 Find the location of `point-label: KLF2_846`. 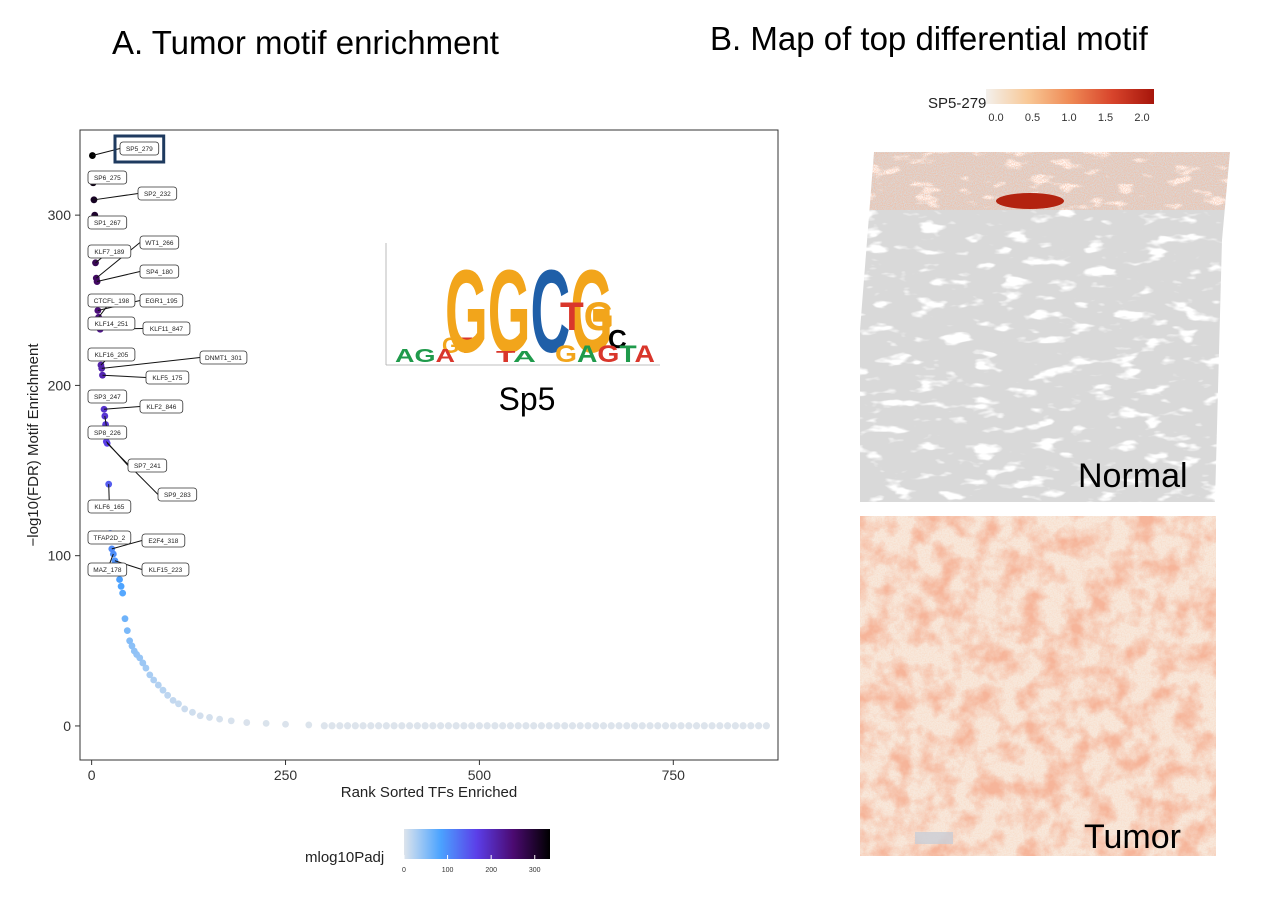

point-label: KLF2_846 is located at coordinates (161, 407).